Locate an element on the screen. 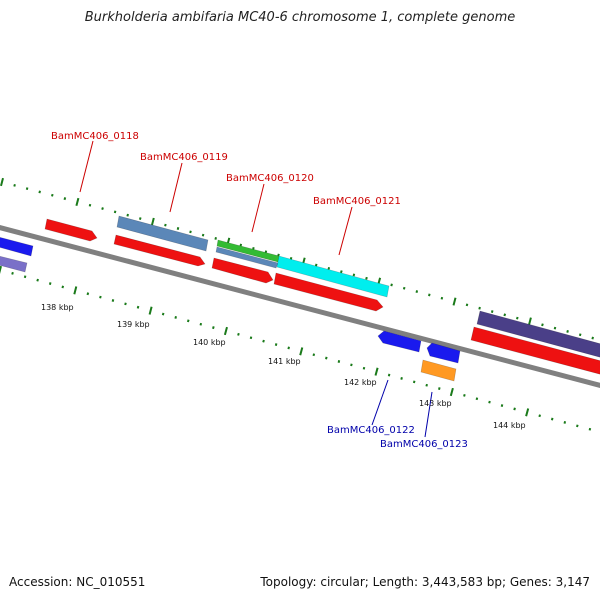  scale-label-138: 138 kbp is located at coordinates (57, 307).